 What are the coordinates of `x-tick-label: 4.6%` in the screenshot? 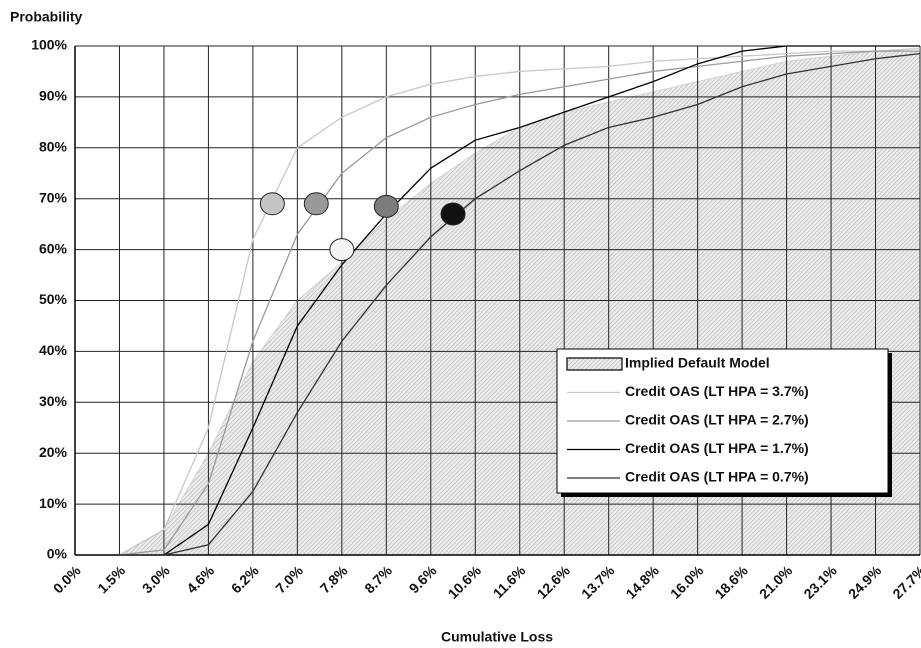 It's located at (200, 579).